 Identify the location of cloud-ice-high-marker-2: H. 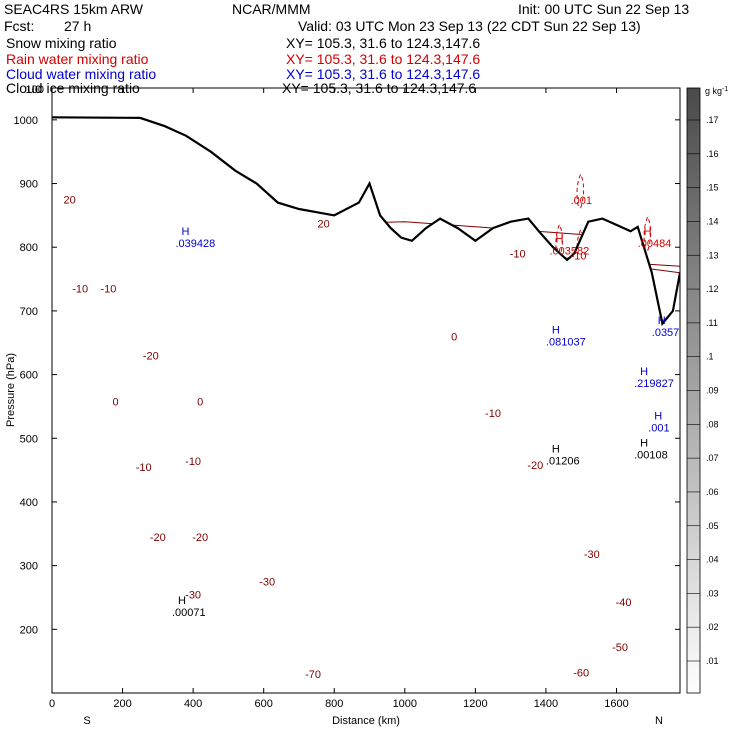
(644, 443).